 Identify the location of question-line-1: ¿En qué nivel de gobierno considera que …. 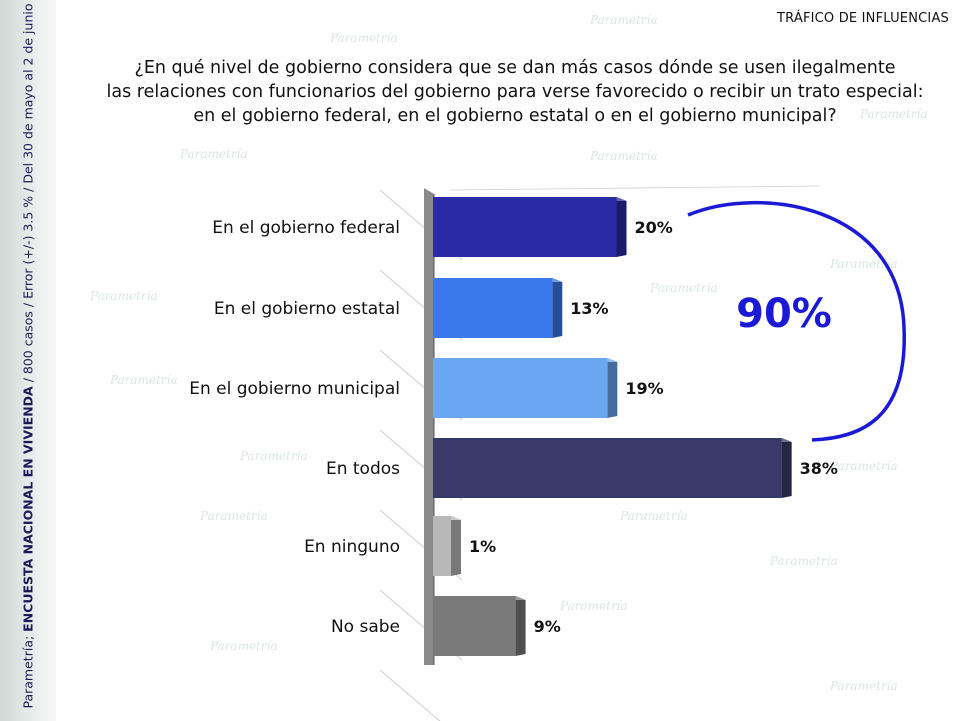
(515, 68).